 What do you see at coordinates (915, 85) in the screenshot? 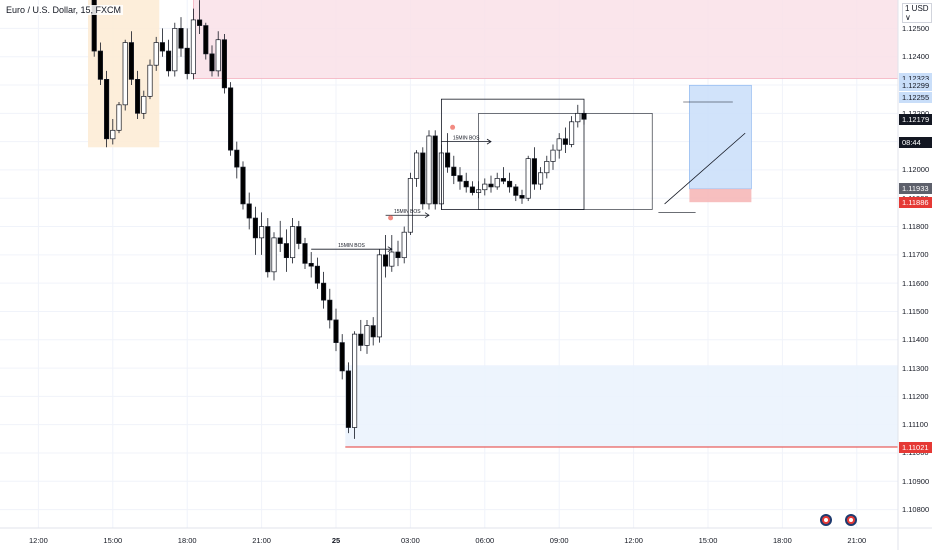
I see `price-badge: 1.12299` at bounding box center [915, 85].